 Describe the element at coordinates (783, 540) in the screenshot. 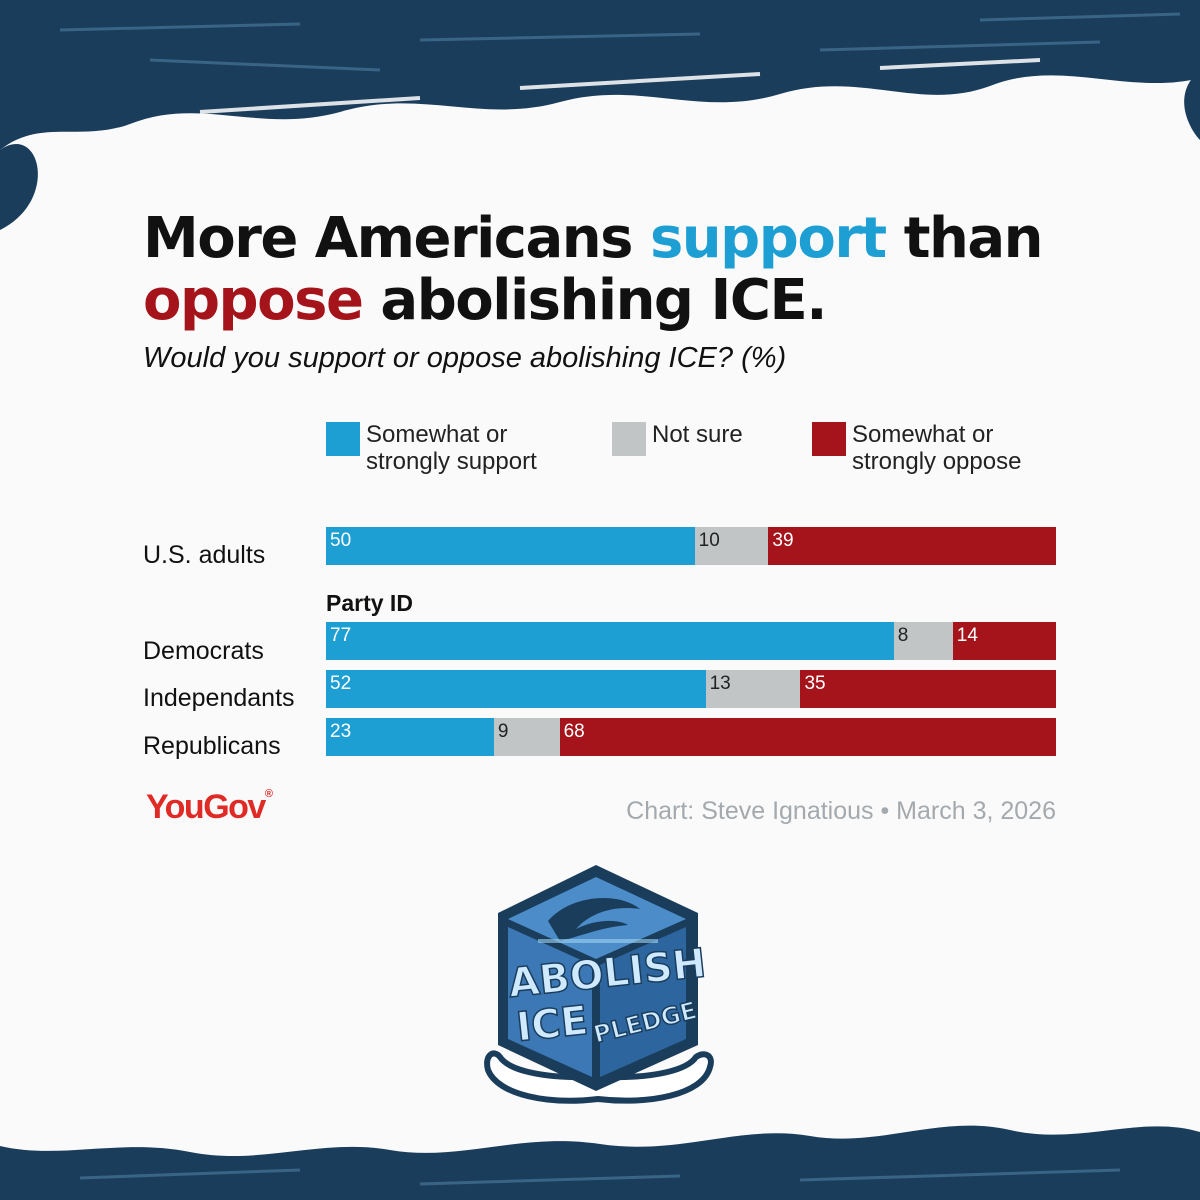

I see `data-label-u-s-adults-oppose: 39` at that location.